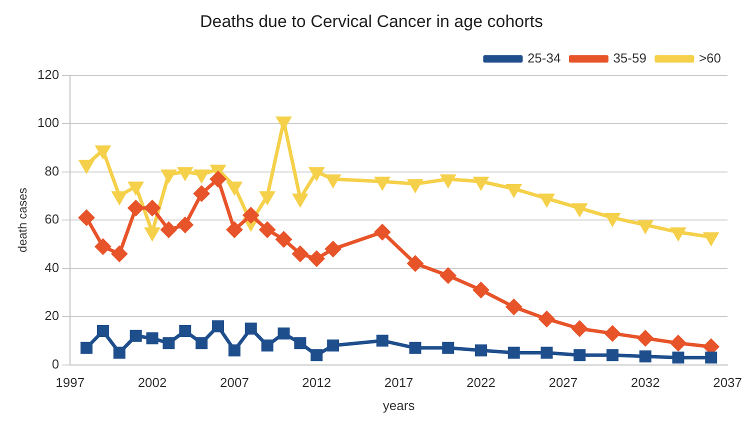  Describe the element at coordinates (70, 382) in the screenshot. I see `x-tick-label: 1997` at that location.